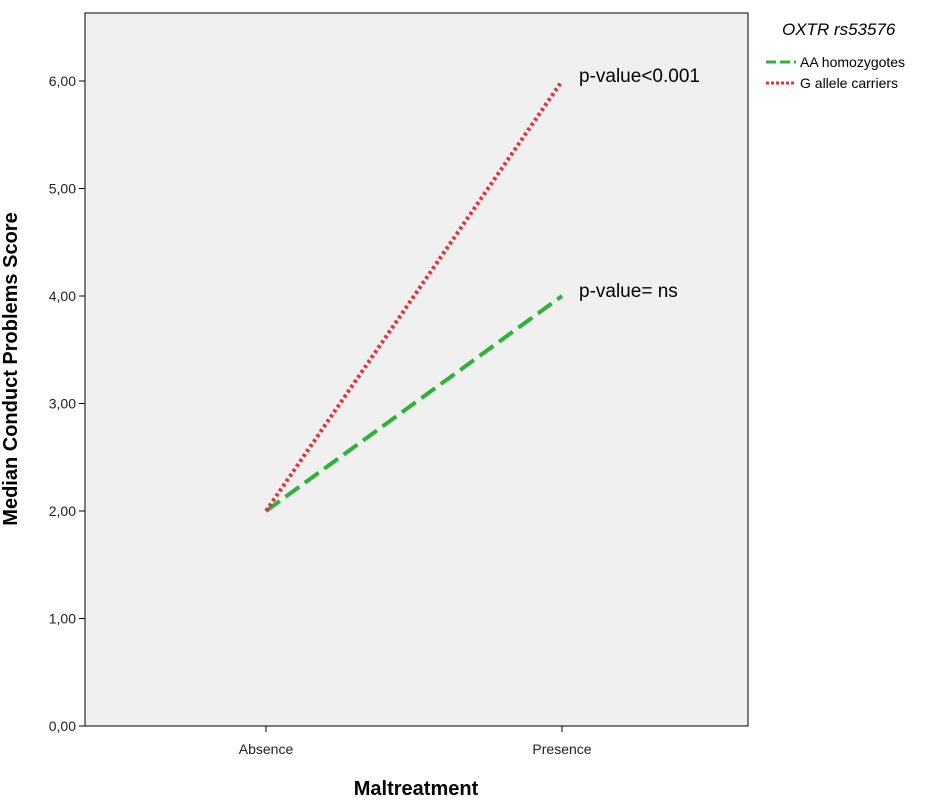  Describe the element at coordinates (62, 296) in the screenshot. I see `y-tick-label: 4,00` at that location.